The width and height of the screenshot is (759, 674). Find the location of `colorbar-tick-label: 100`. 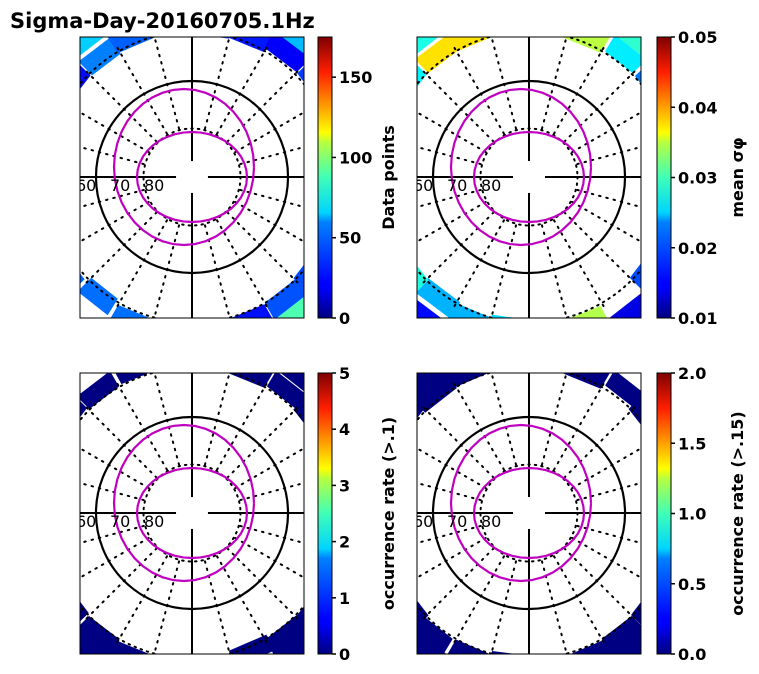

colorbar-tick-label: 100 is located at coordinates (355, 157).